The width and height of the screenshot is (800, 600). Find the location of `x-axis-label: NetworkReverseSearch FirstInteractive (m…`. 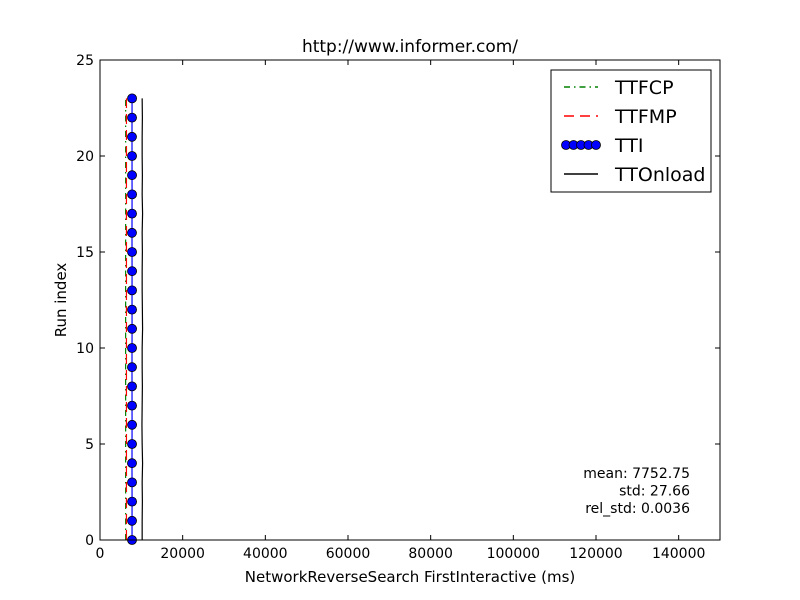

x-axis-label: NetworkReverseSearch FirstInteractive (m… is located at coordinates (410, 577).